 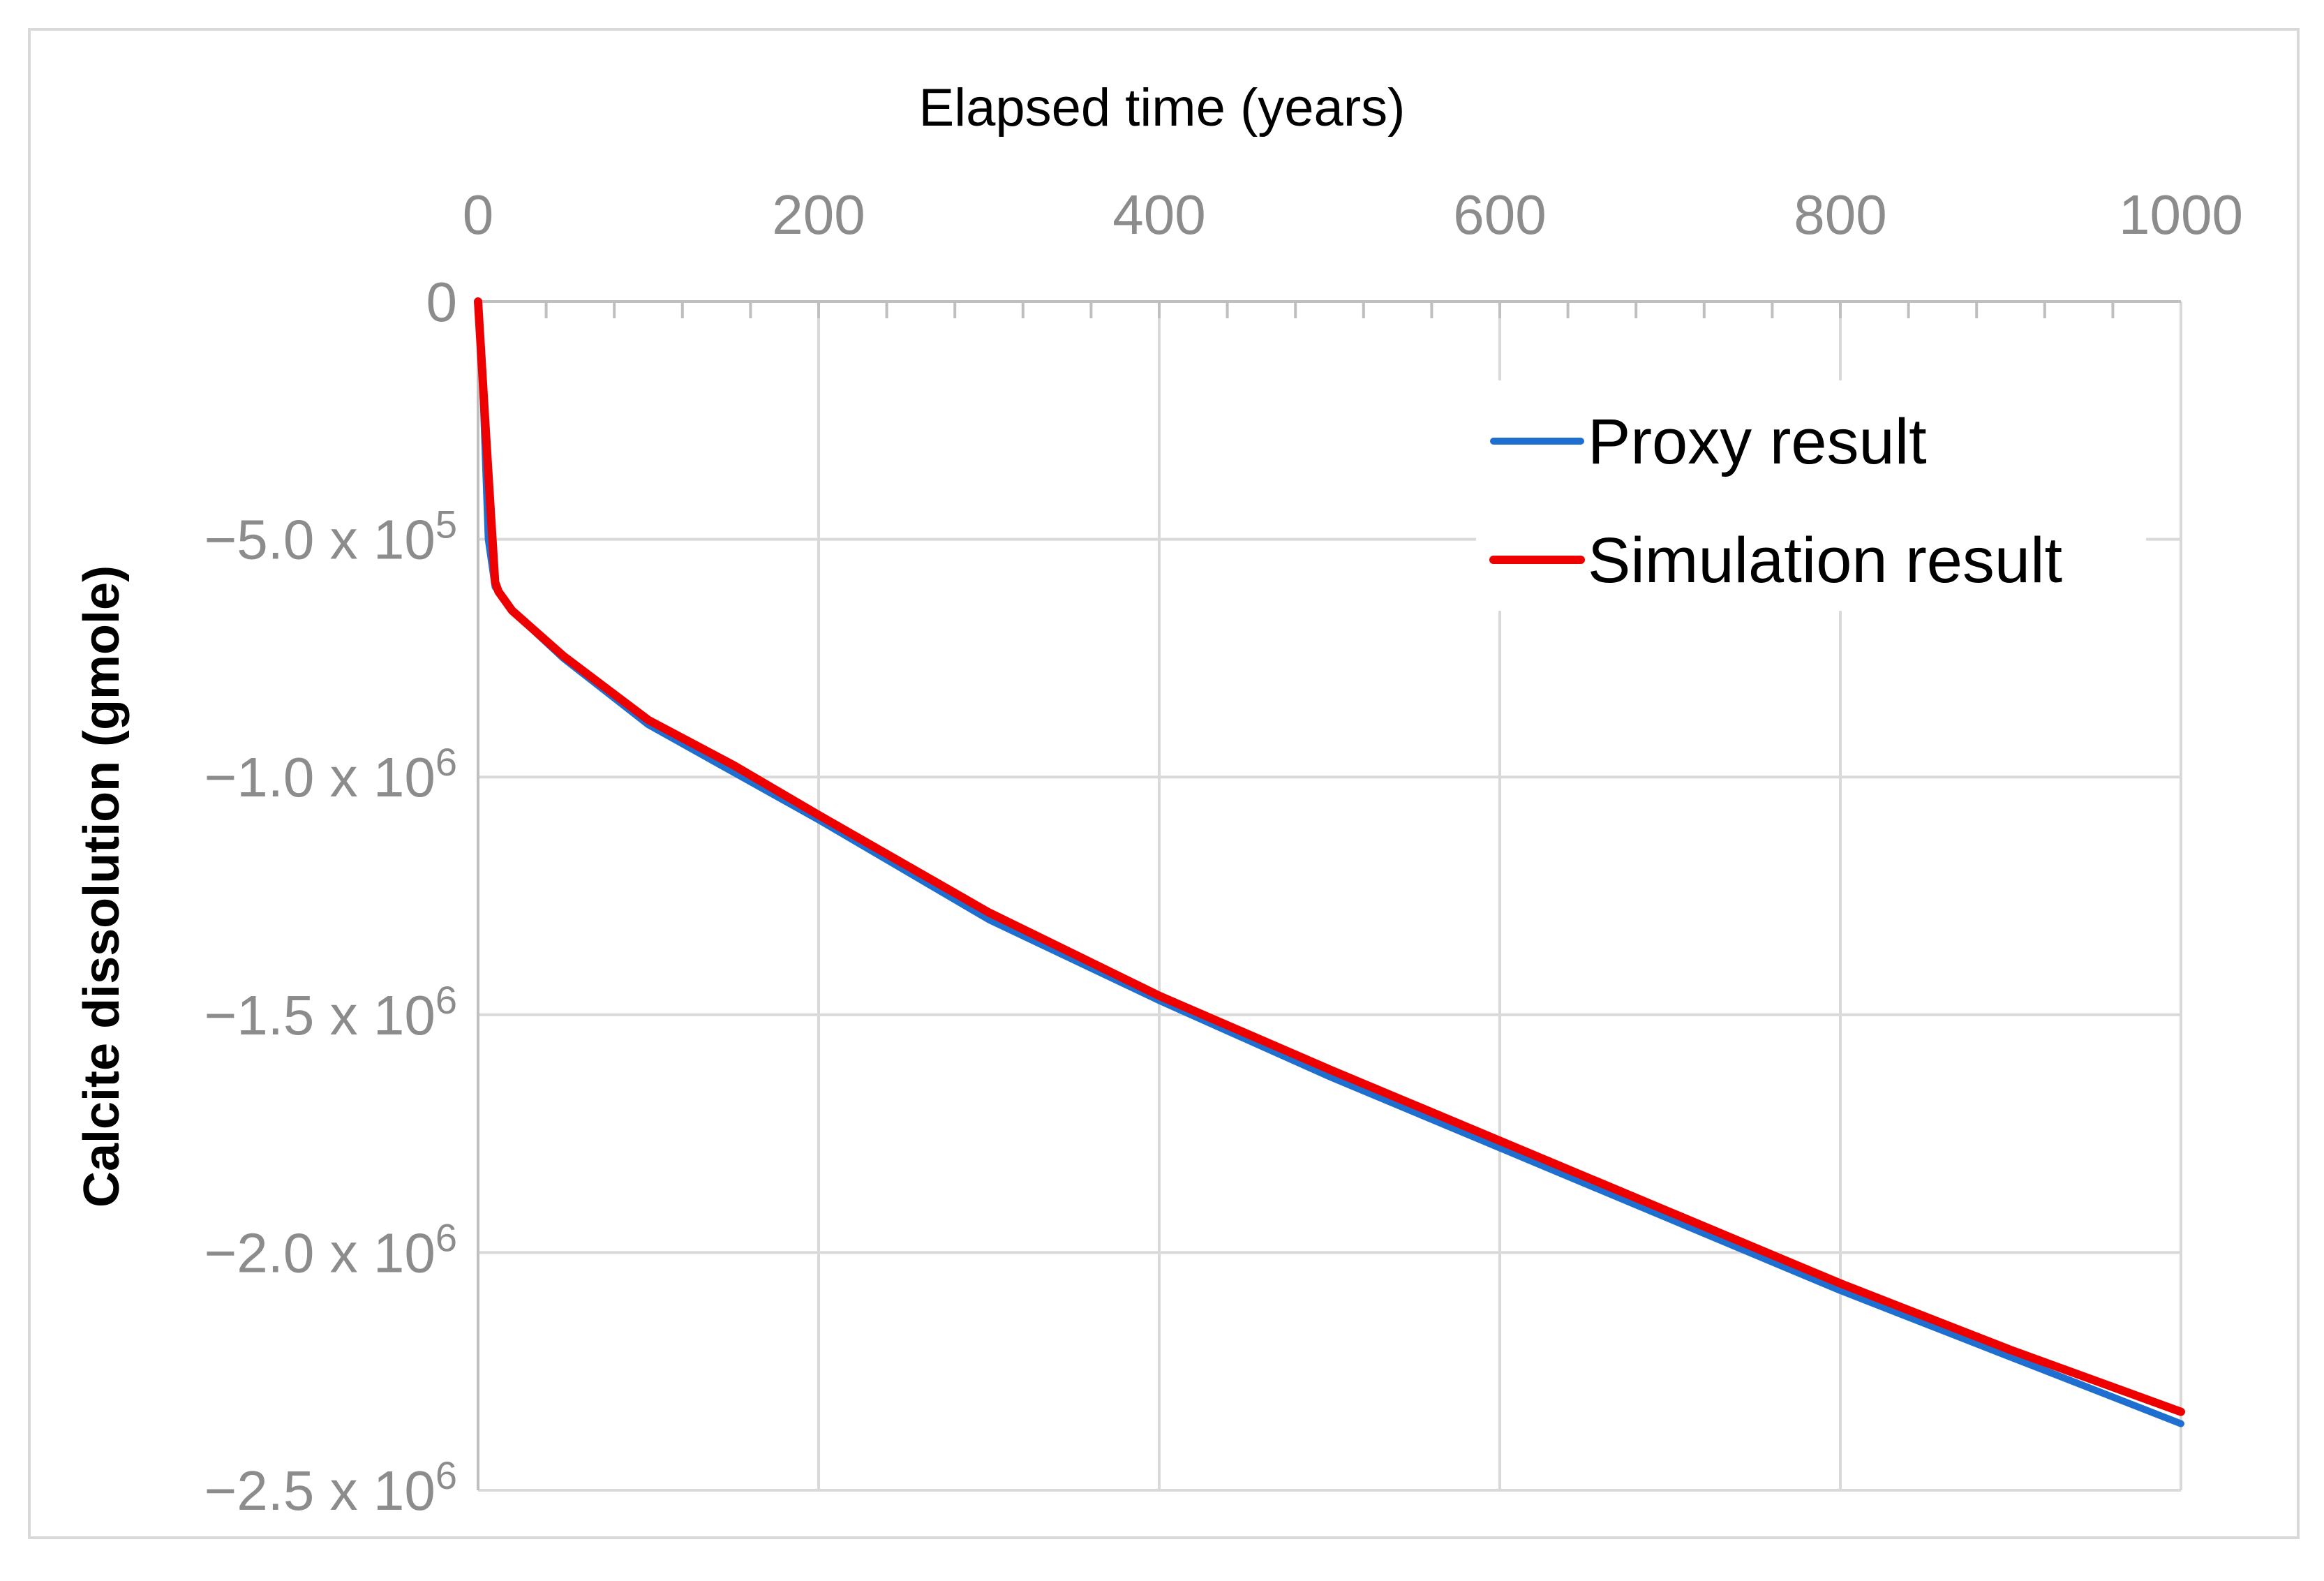 What do you see at coordinates (1825, 560) in the screenshot?
I see `legend-label-1: Simulation result` at bounding box center [1825, 560].